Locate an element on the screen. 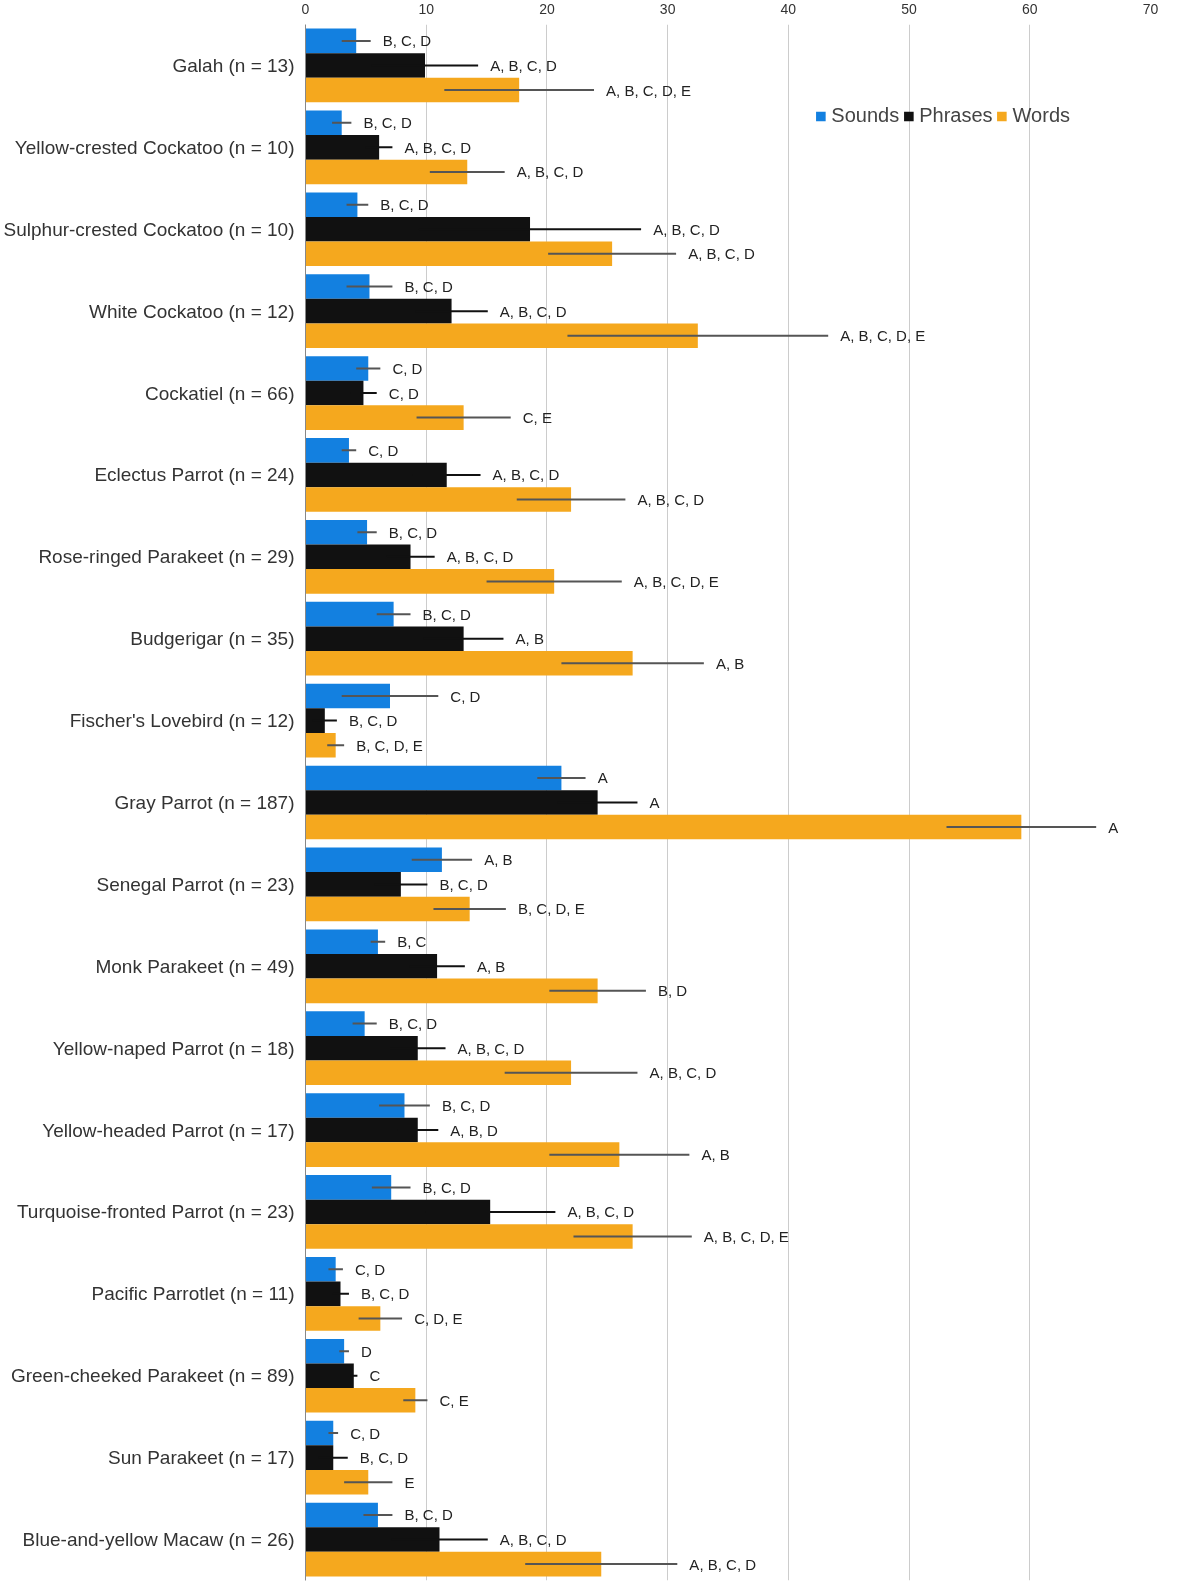 Image resolution: width=1192 pixels, height=1593 pixels. y-tick-label: White Cockatoo (n = 12) is located at coordinates (192, 311).